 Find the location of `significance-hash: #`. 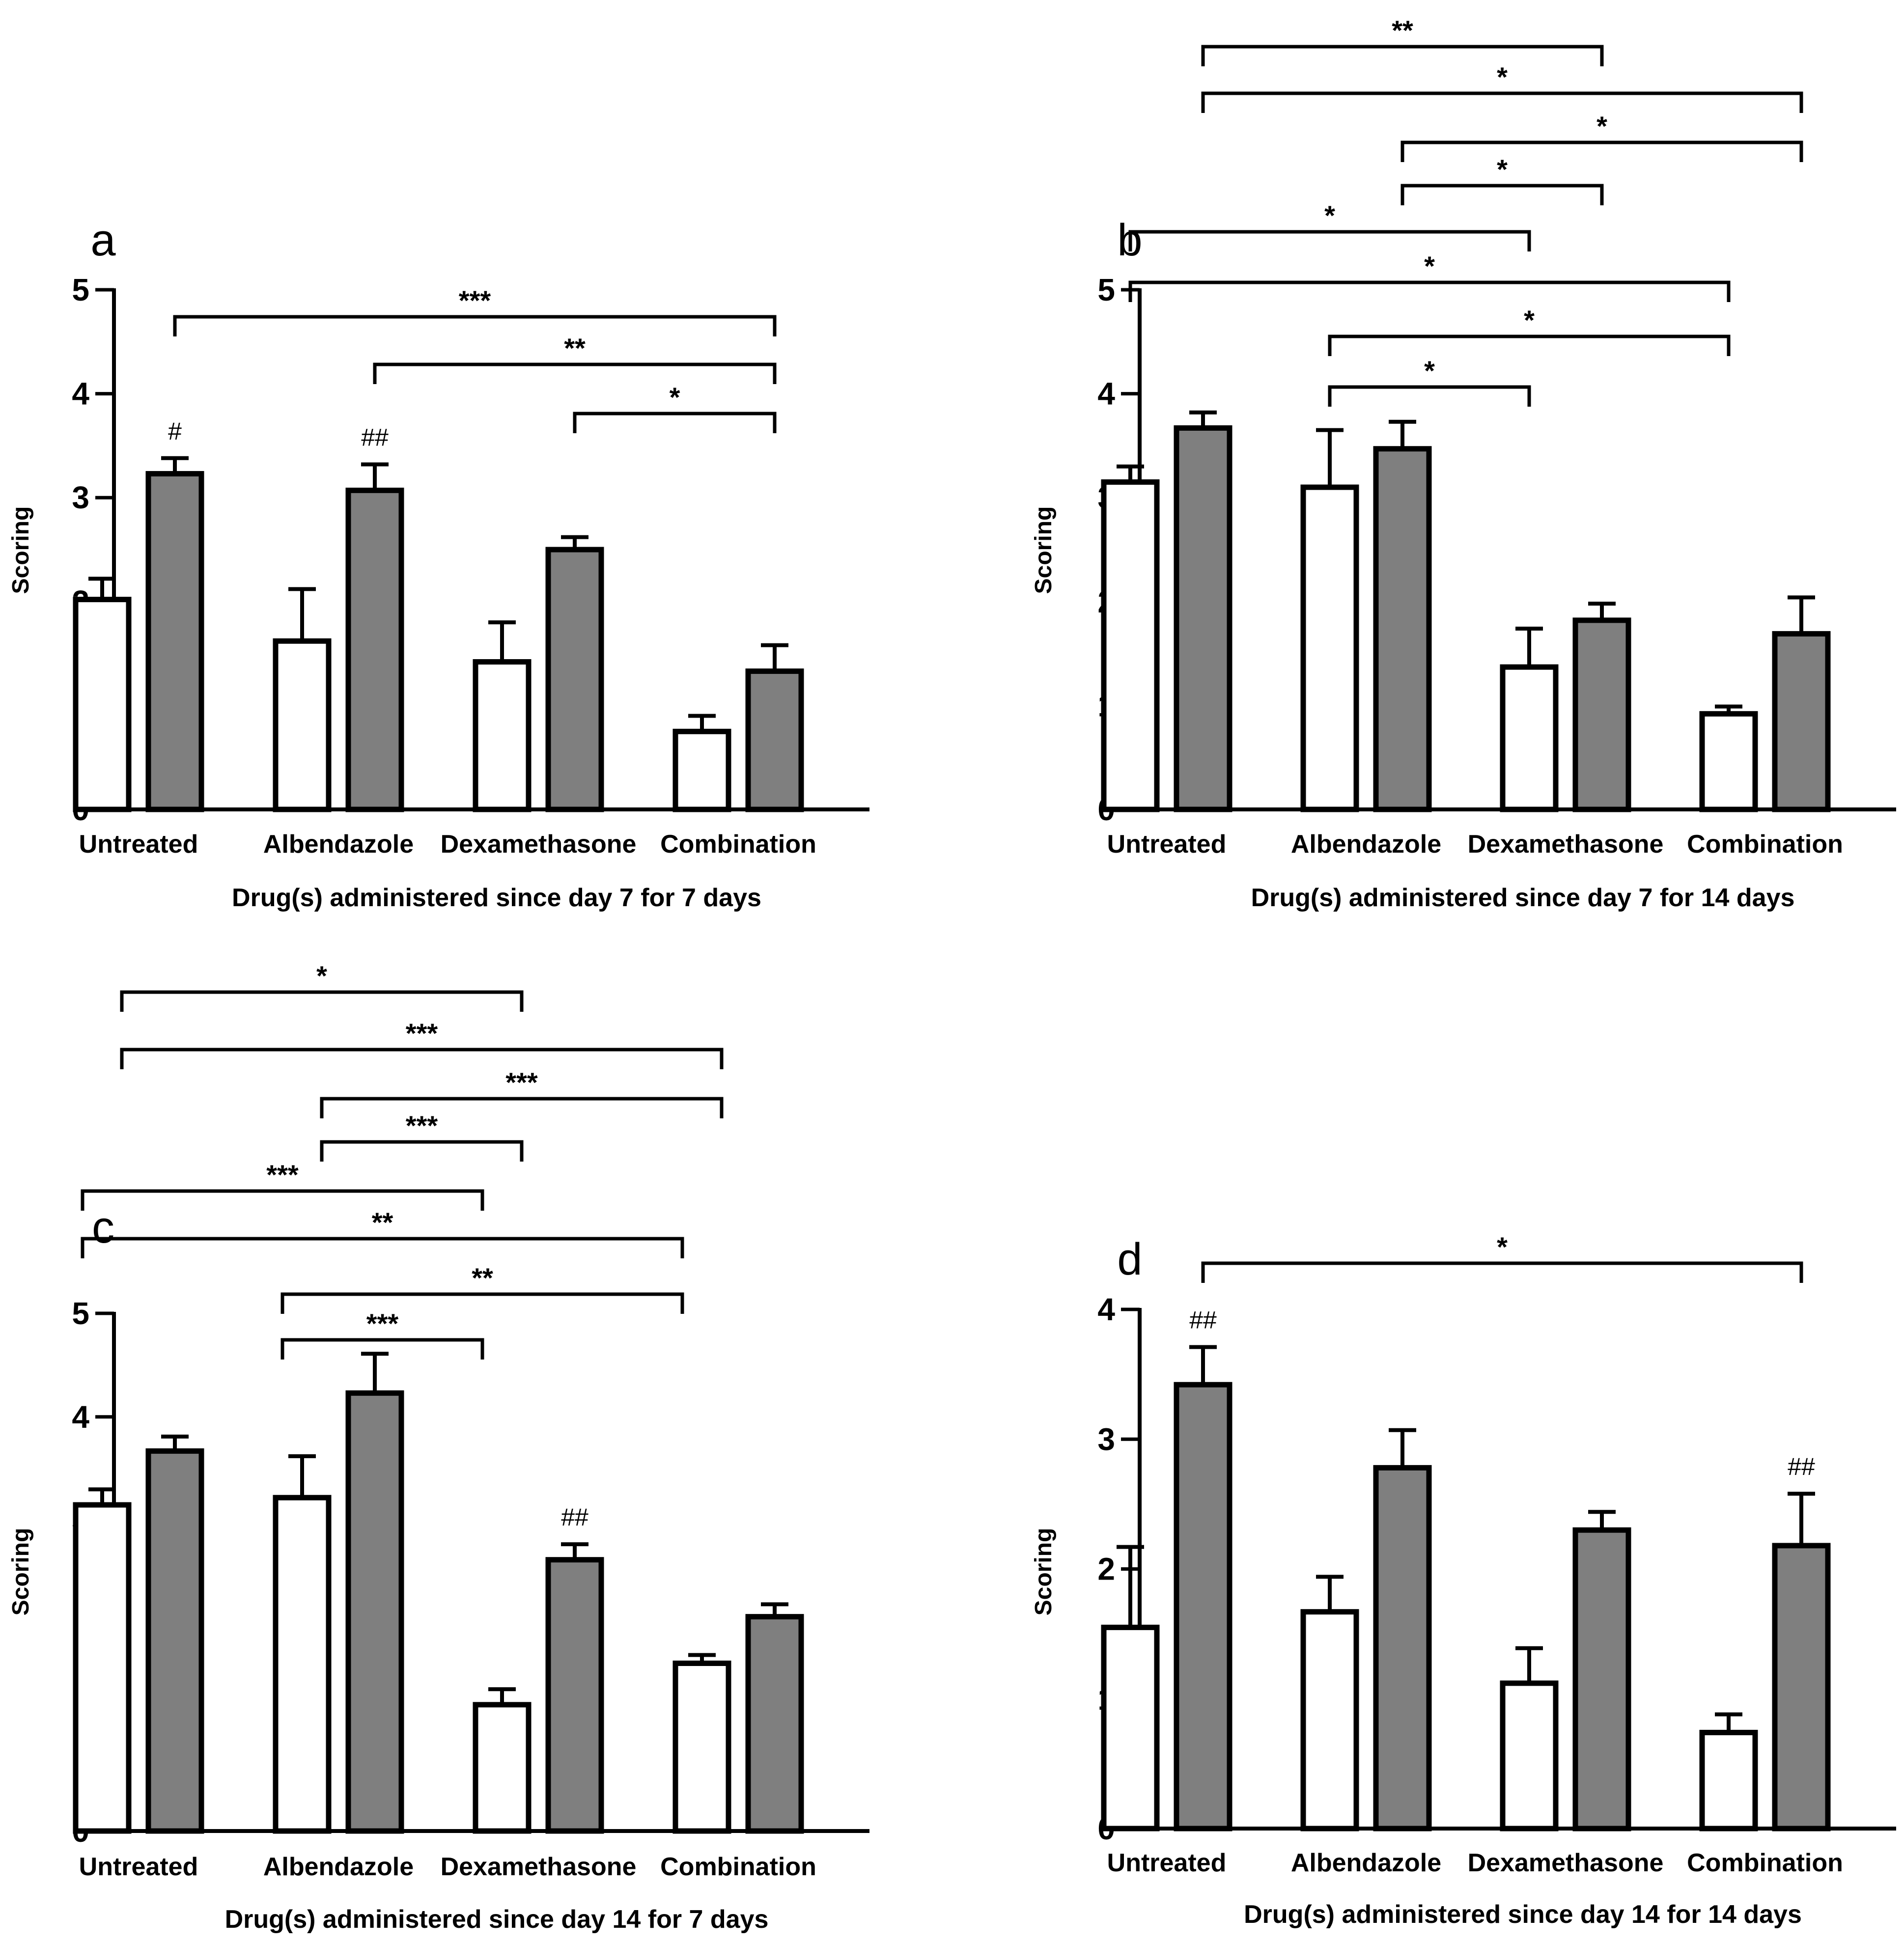

significance-hash: # is located at coordinates (175, 431).